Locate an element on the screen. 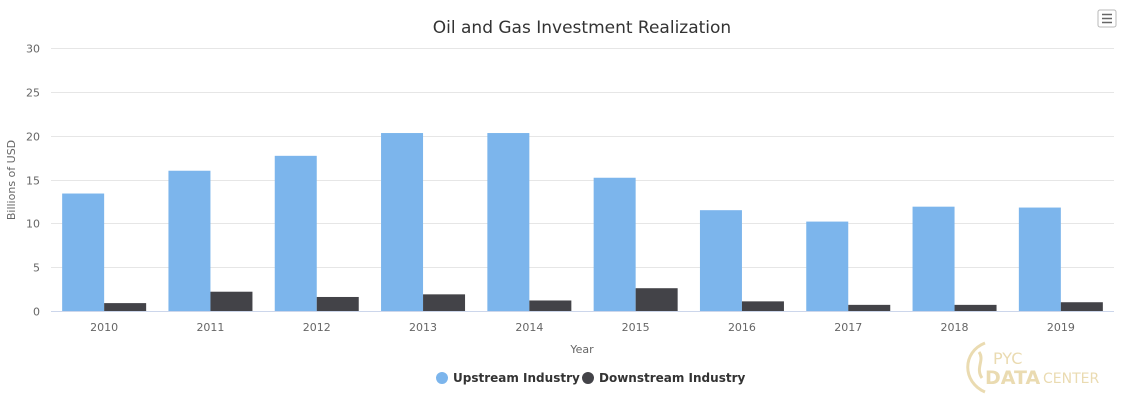 Image resolution: width=1130 pixels, height=406 pixels. x-tick-label: 2010 is located at coordinates (104, 327).